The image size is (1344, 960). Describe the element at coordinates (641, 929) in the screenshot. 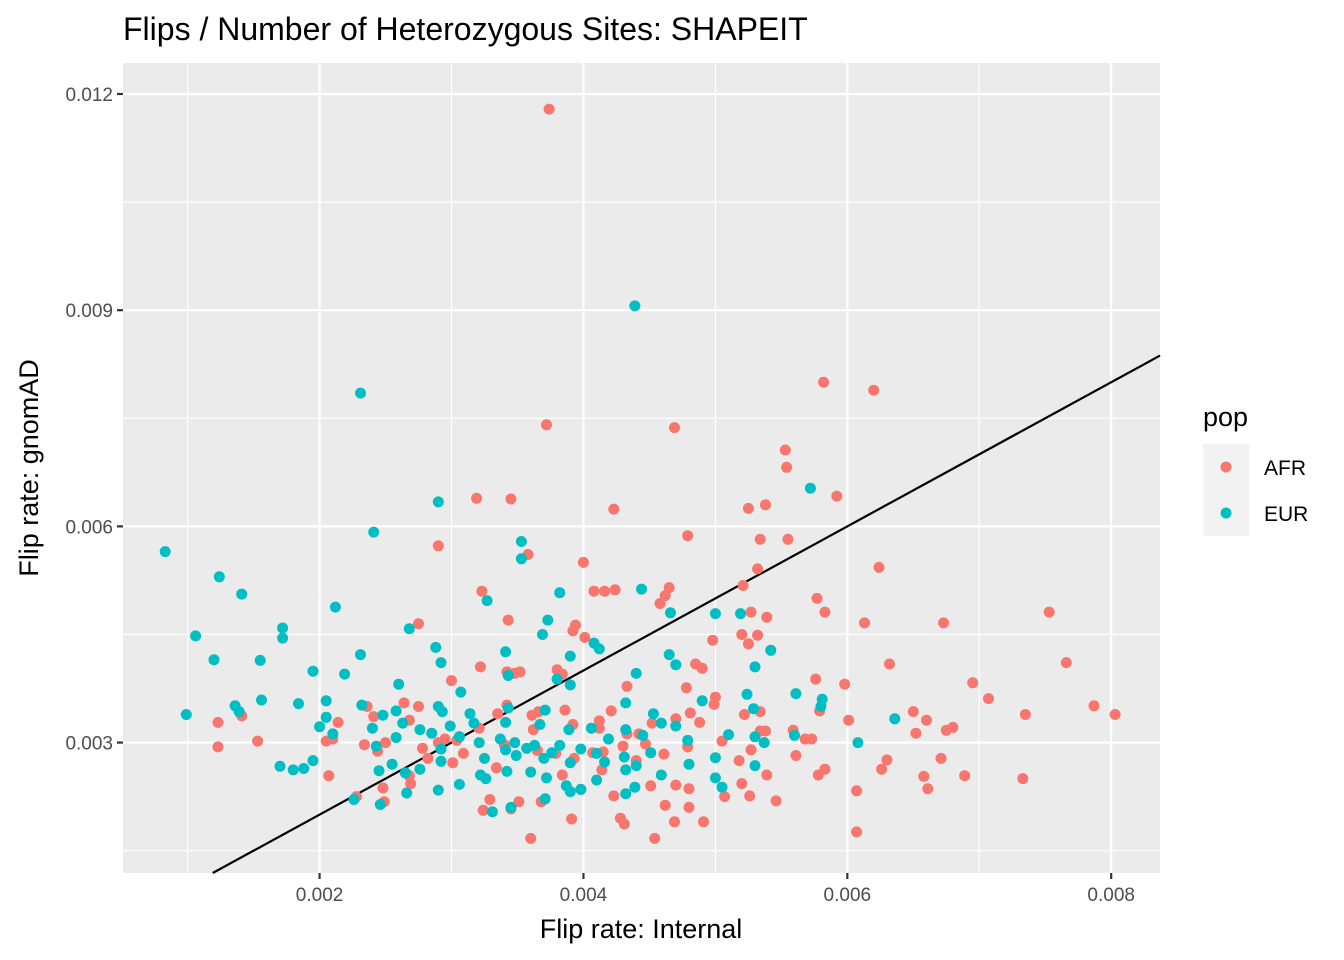

I see `x-axis-title: Flip rate: Internal` at that location.